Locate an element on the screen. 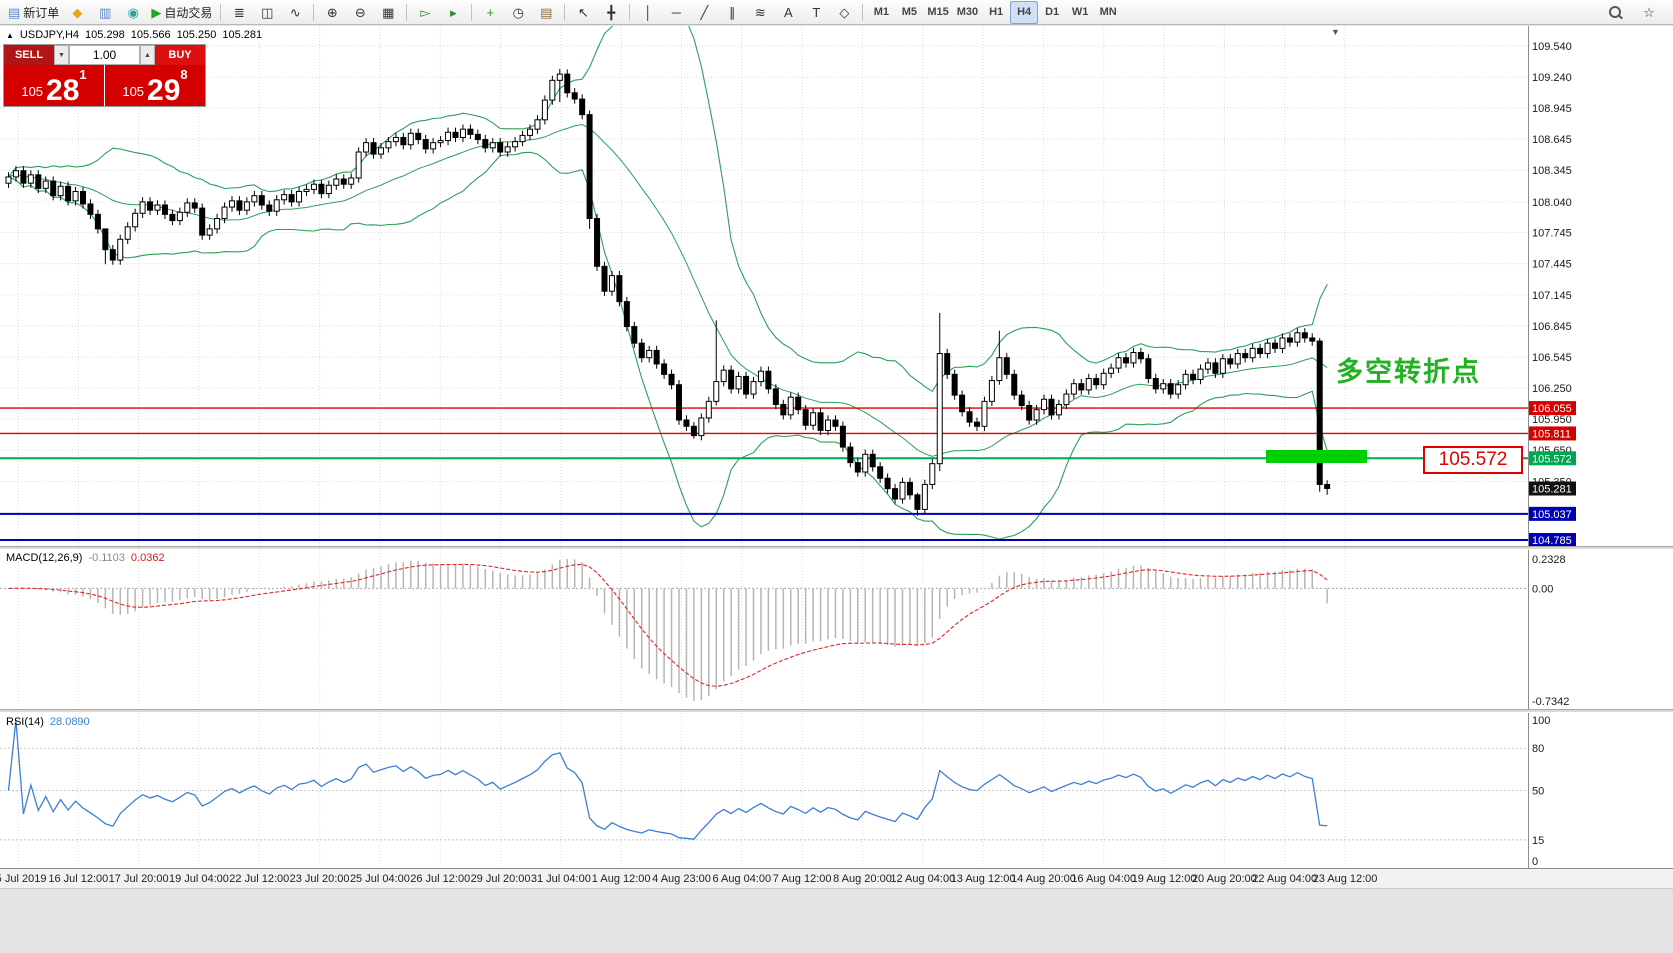 Image resolution: width=1673 pixels, height=953 pixels. fibonacci-icon: ≋ is located at coordinates (760, 12).